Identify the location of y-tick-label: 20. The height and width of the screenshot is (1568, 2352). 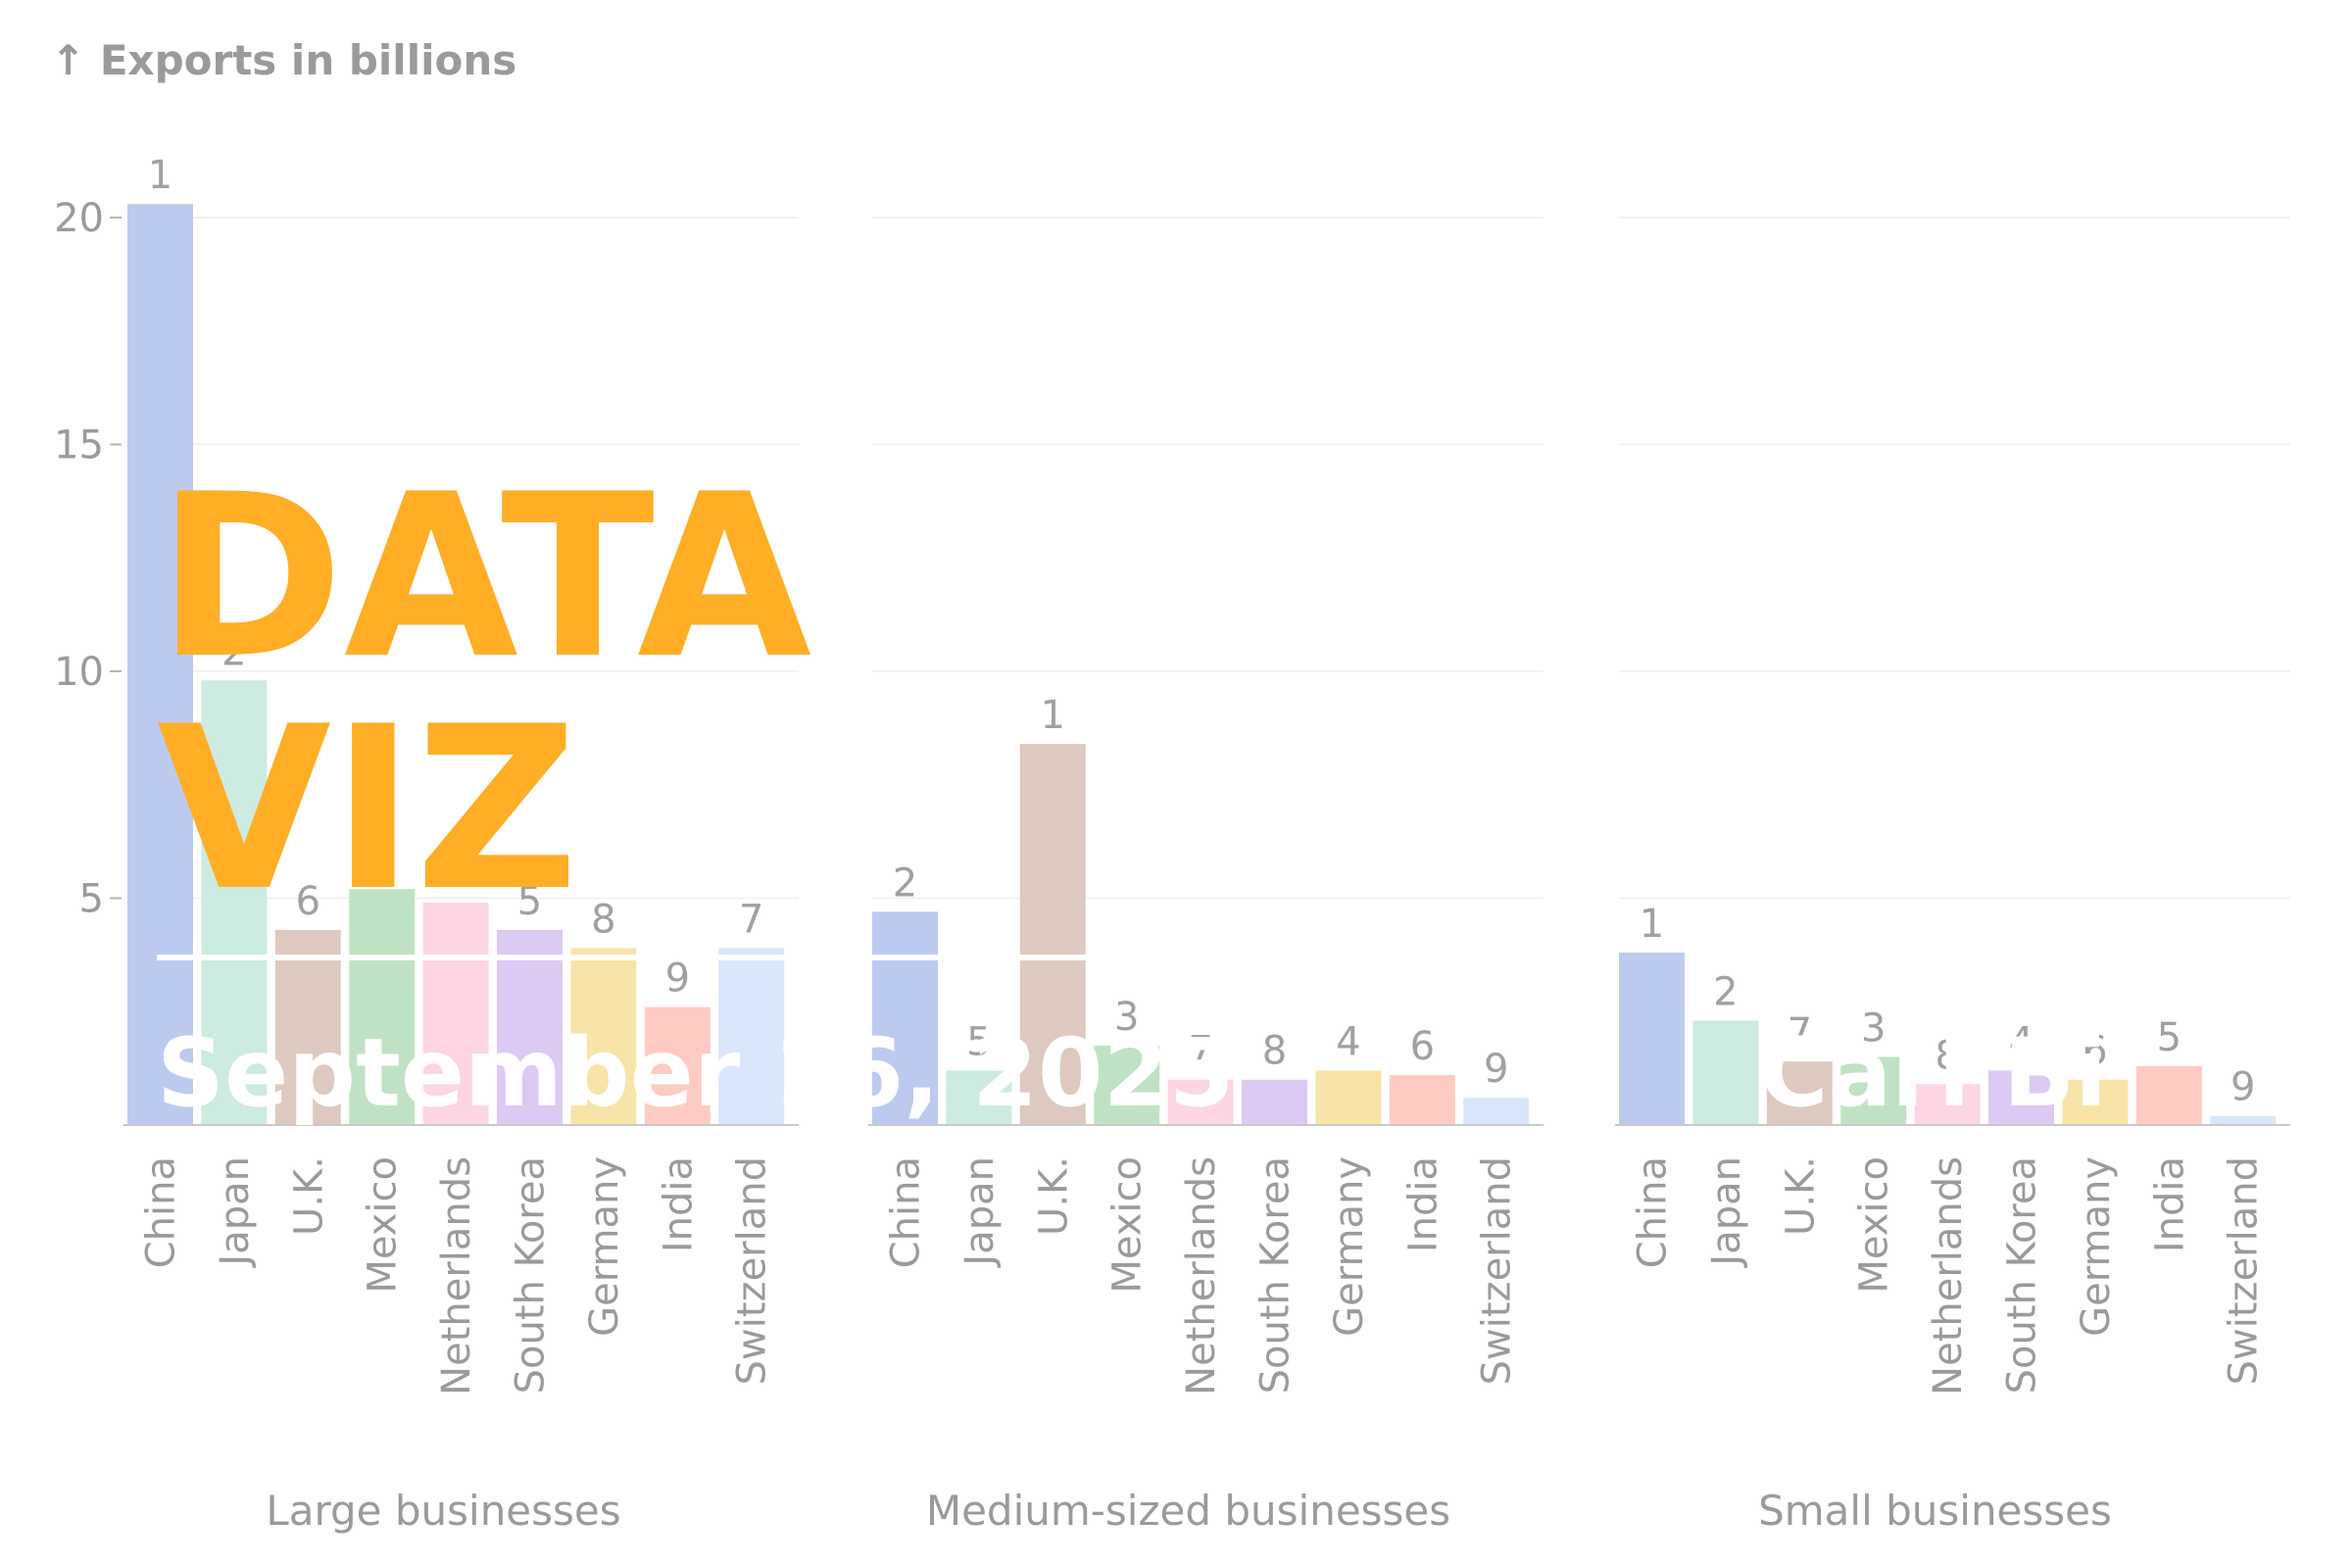
(79, 218).